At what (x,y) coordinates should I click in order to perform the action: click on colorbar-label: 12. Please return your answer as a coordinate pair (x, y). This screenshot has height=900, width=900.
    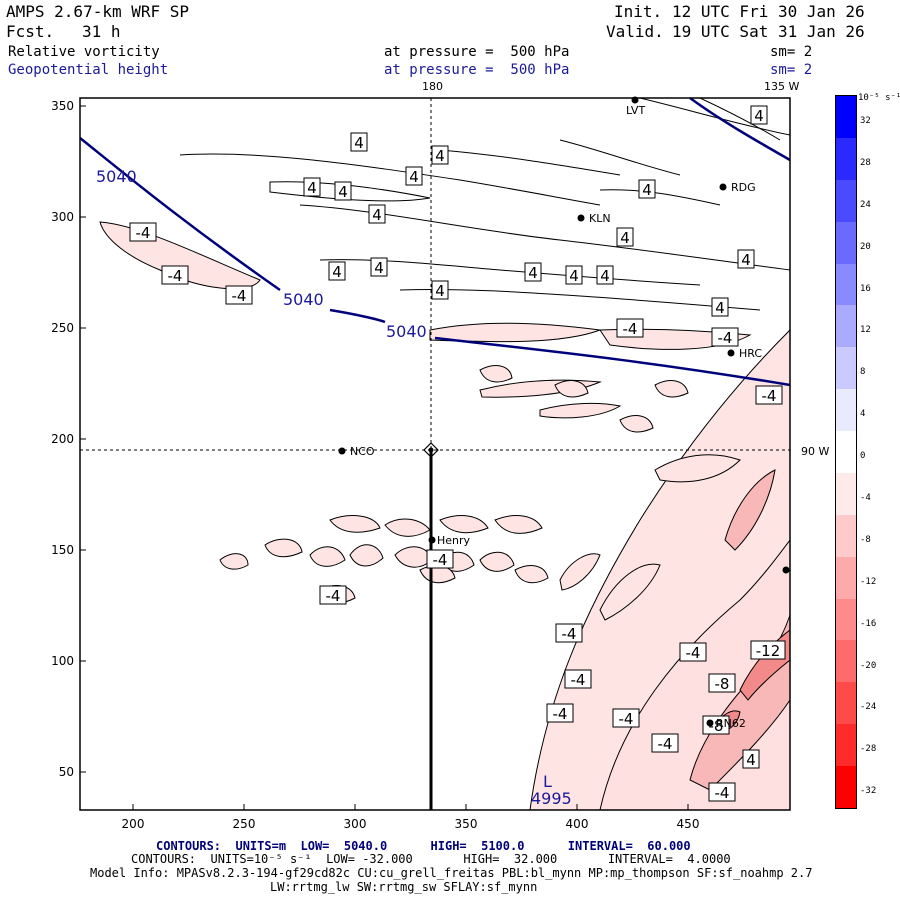
    Looking at the image, I should click on (865, 330).